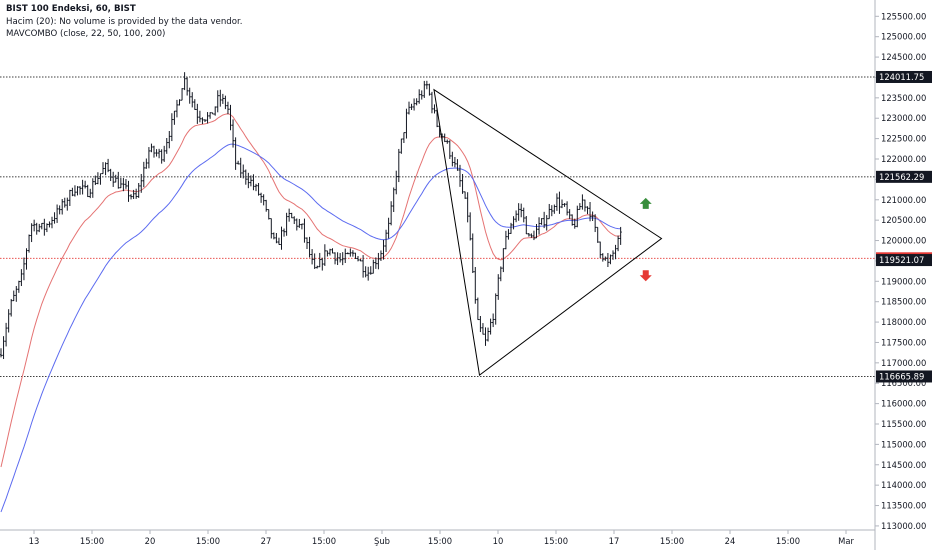 The width and height of the screenshot is (932, 550). Describe the element at coordinates (903, 37) in the screenshot. I see `price-tick-label: 125000.00` at that location.